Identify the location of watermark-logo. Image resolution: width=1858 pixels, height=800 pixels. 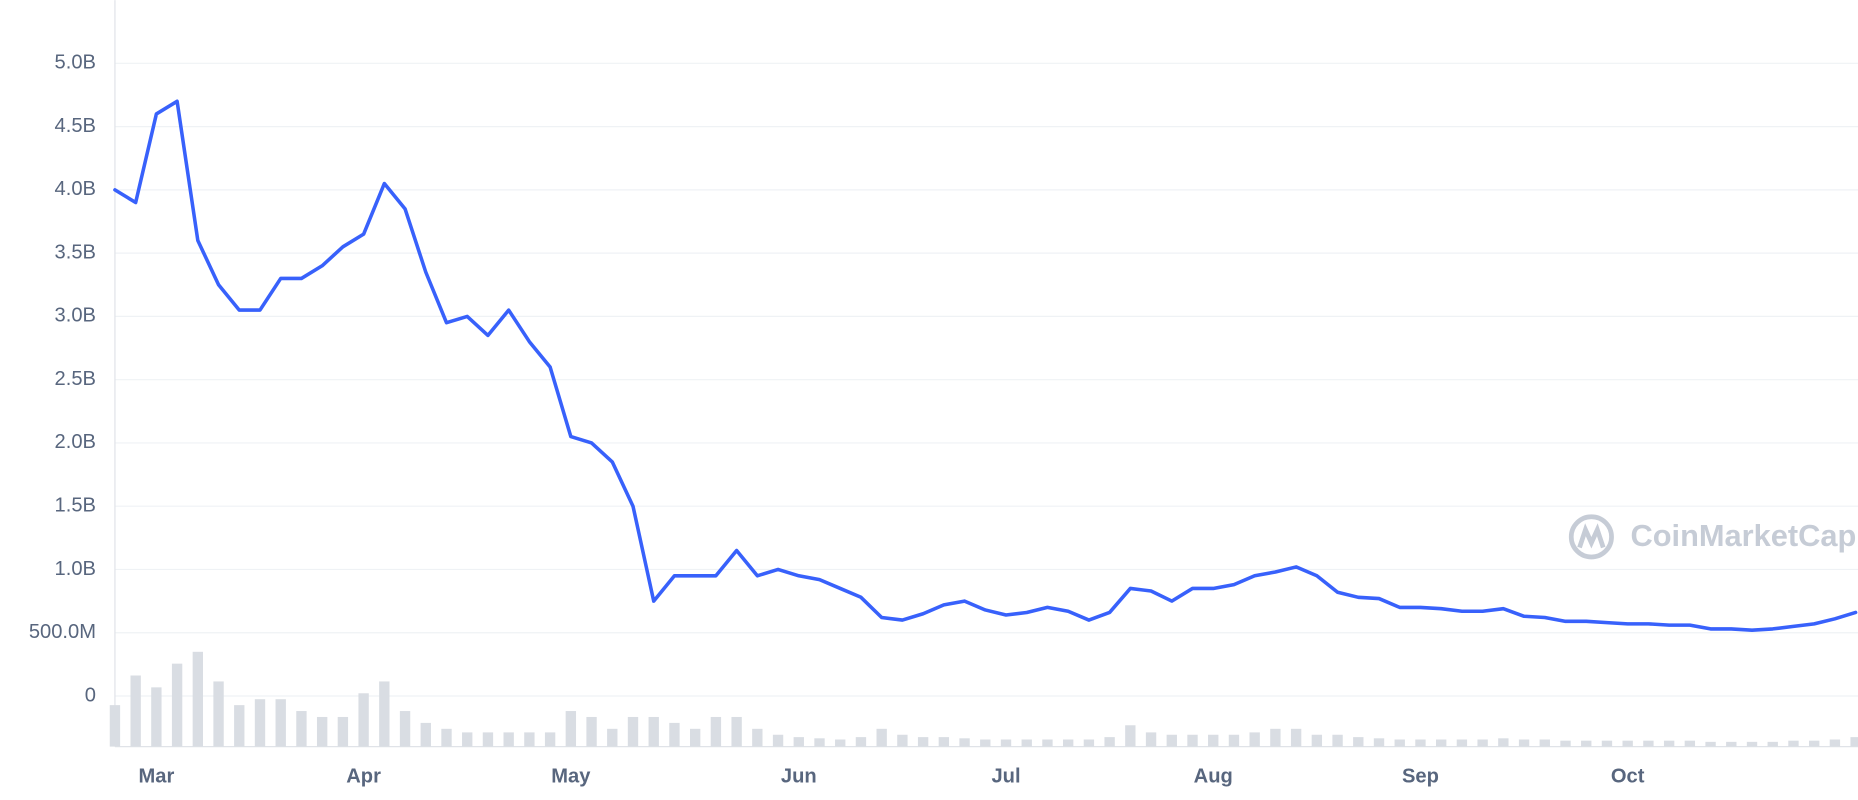
(1591, 537).